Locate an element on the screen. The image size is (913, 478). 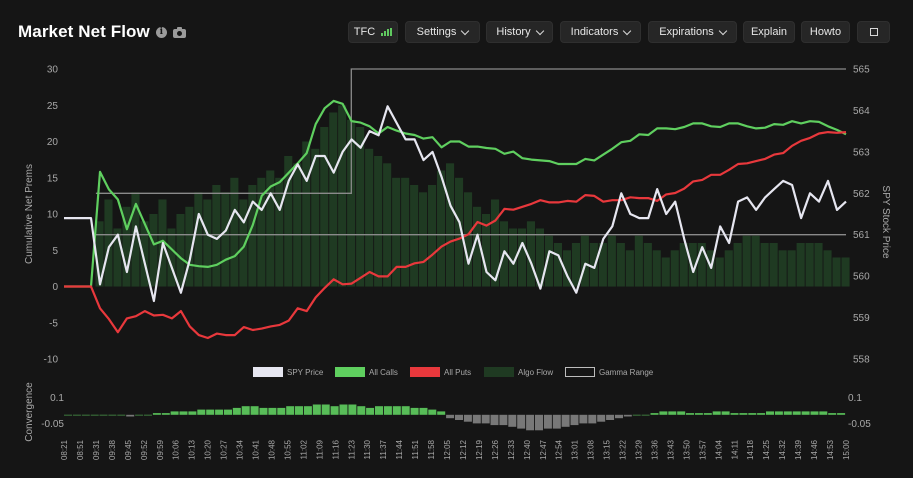
x-tick-label: 14:04 is located at coordinates (718, 449).